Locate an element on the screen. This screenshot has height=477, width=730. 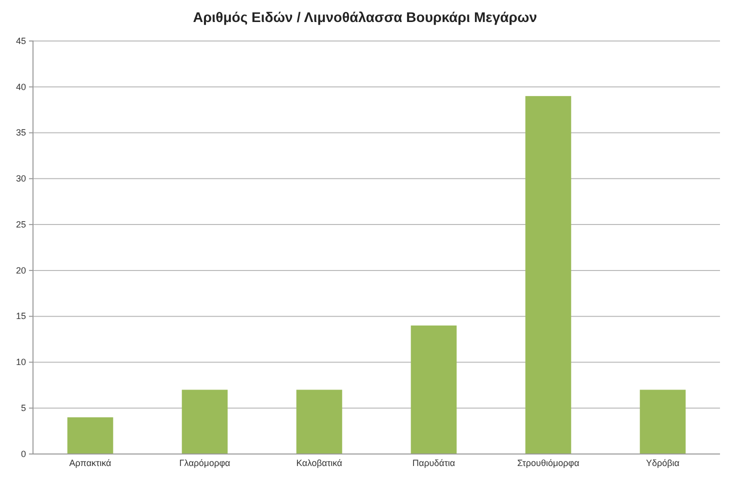
y-tick-label: 40 is located at coordinates (21, 87).